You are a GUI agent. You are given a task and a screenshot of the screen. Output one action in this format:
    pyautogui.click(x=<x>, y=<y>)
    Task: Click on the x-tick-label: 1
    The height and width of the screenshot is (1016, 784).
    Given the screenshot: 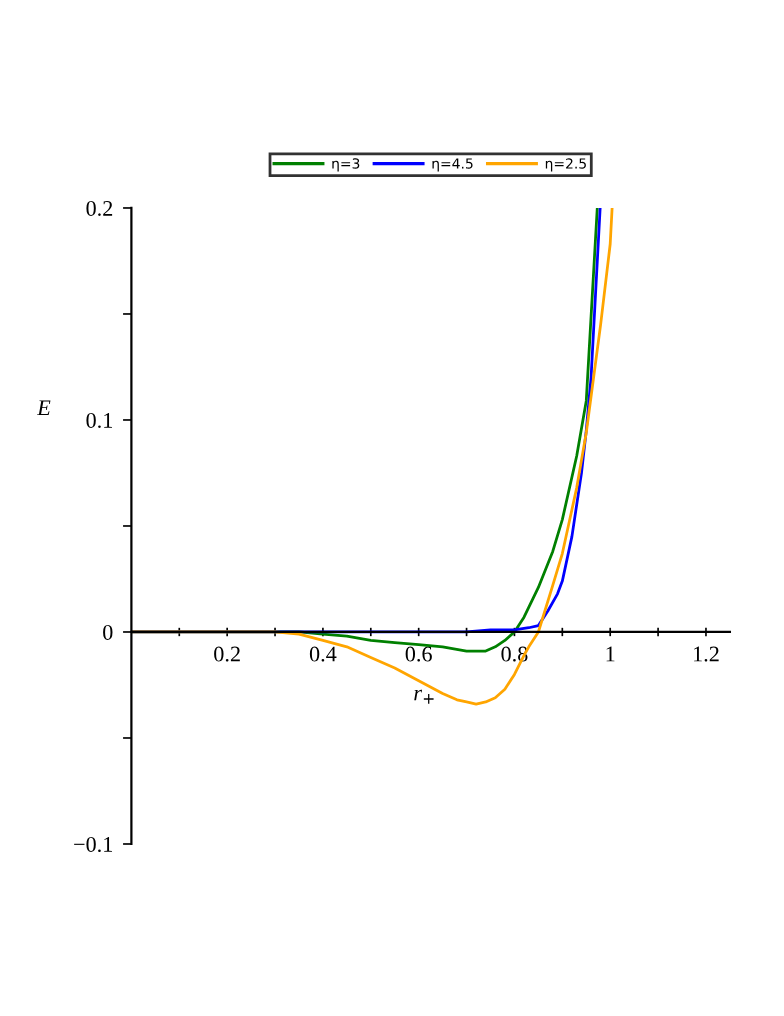 What is the action you would take?
    pyautogui.click(x=610, y=654)
    